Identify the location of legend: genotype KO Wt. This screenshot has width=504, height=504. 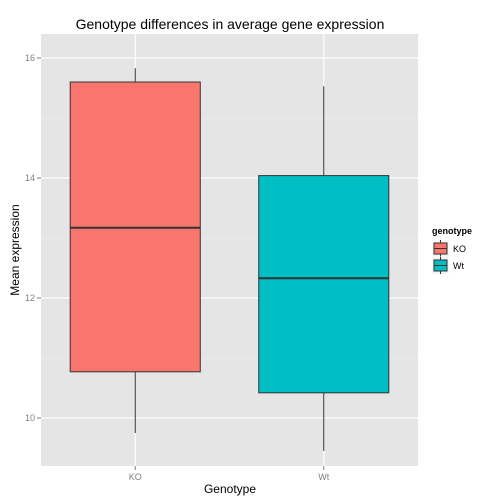
(451, 250).